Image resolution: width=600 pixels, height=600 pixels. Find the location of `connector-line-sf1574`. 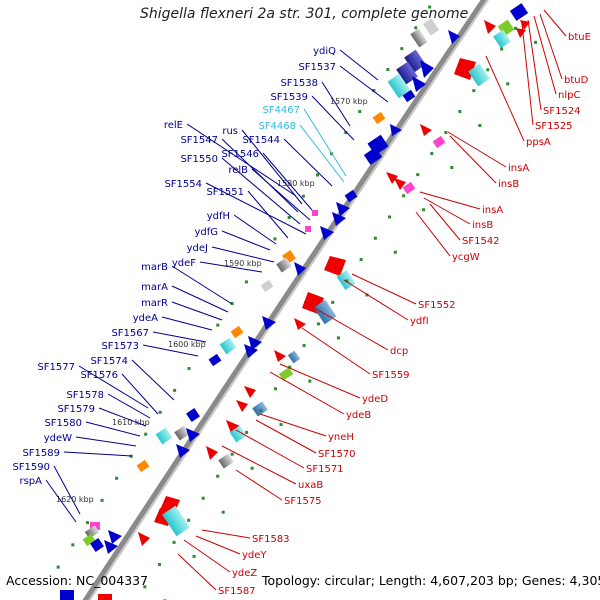

connector-line-sf1574 is located at coordinates (153, 380).